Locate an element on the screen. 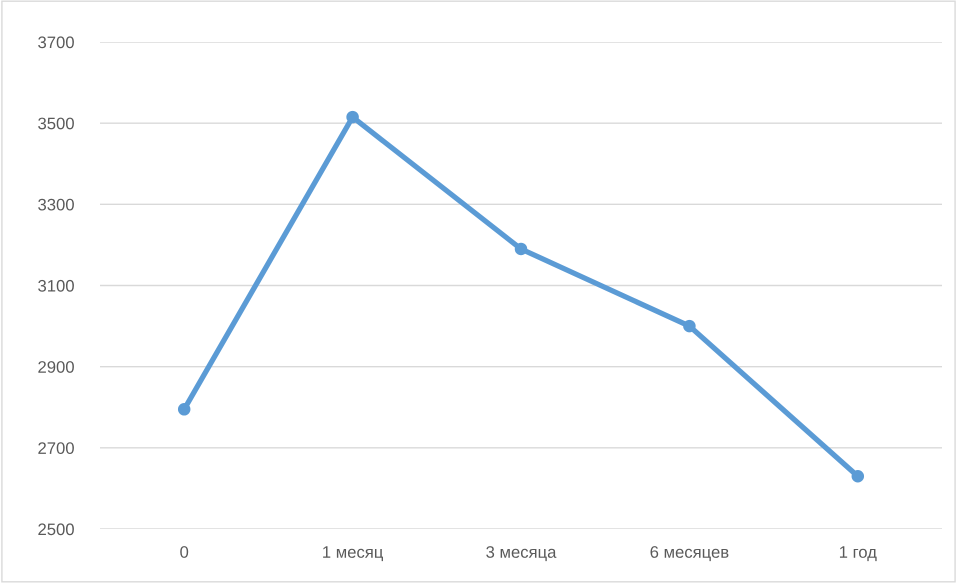 The image size is (957, 583). x-tick-label: 0 is located at coordinates (184, 552).